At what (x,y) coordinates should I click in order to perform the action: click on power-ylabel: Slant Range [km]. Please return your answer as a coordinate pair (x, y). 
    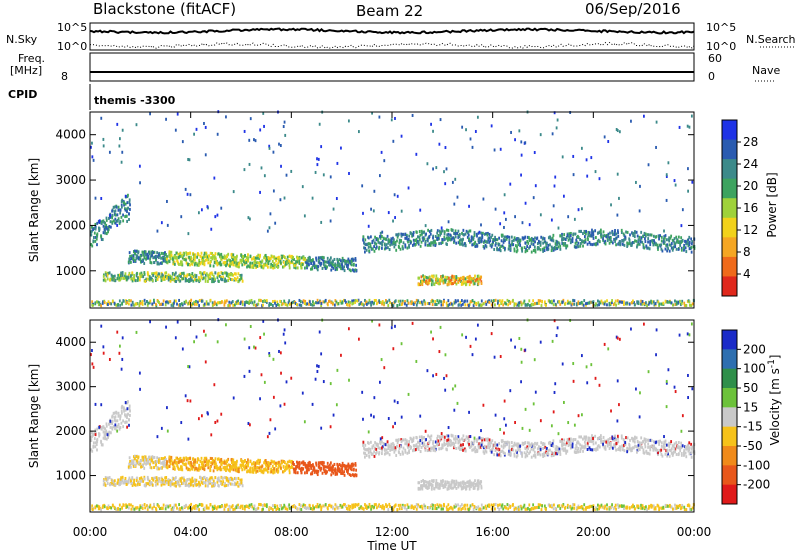
    Looking at the image, I should click on (34, 210).